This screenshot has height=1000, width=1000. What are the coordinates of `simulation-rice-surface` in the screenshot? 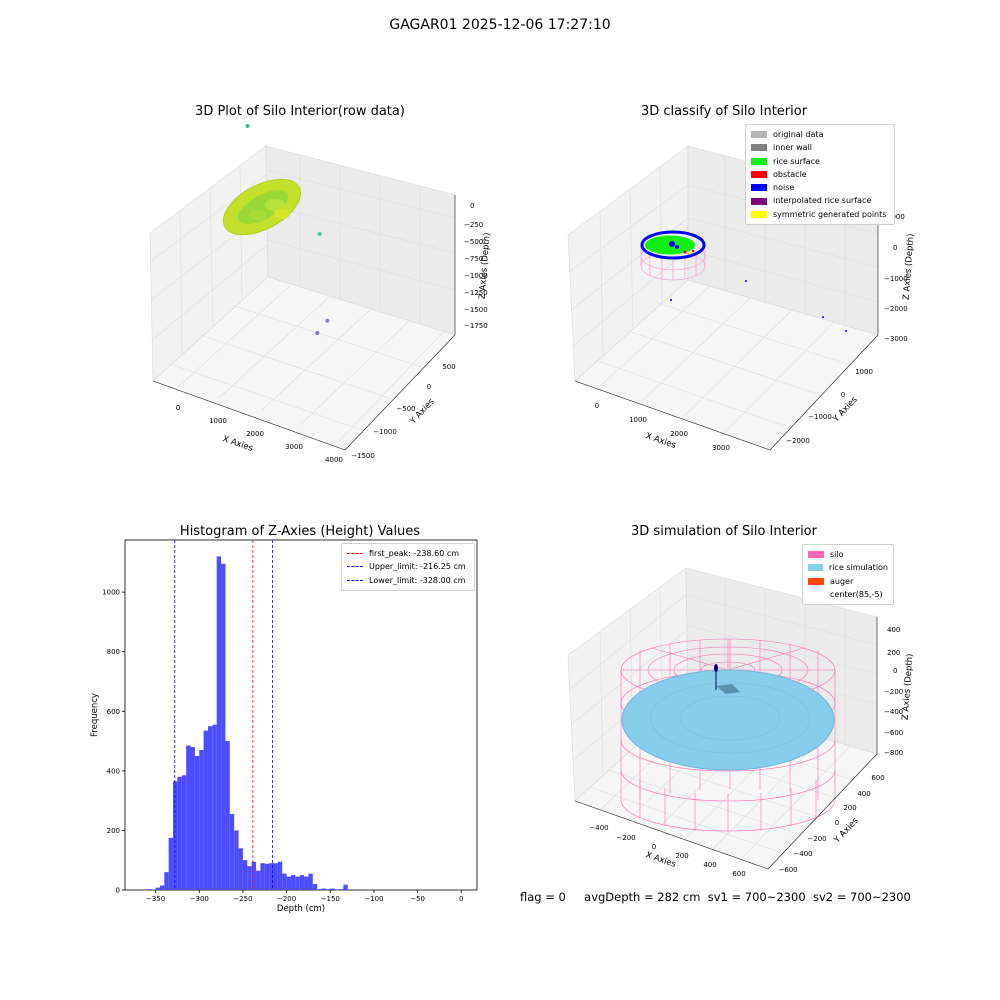 It's located at (728, 720).